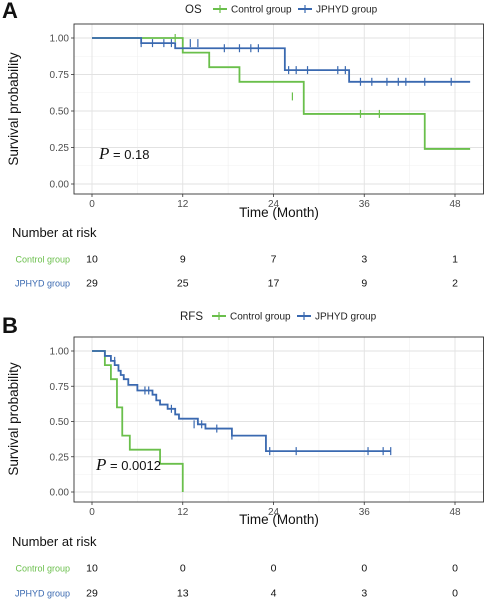 This screenshot has height=603, width=484. What do you see at coordinates (183, 284) in the screenshot?
I see `risk-value: 25` at bounding box center [183, 284].